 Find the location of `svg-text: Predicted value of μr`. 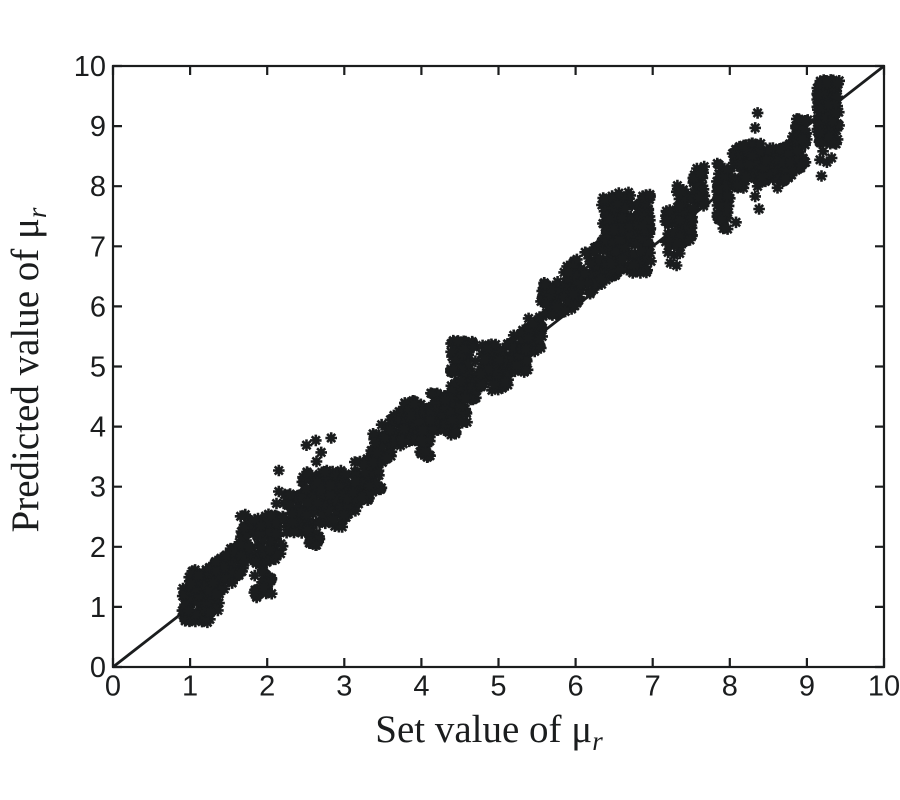

svg-text: Predicted value of μr is located at coordinates (28, 369).